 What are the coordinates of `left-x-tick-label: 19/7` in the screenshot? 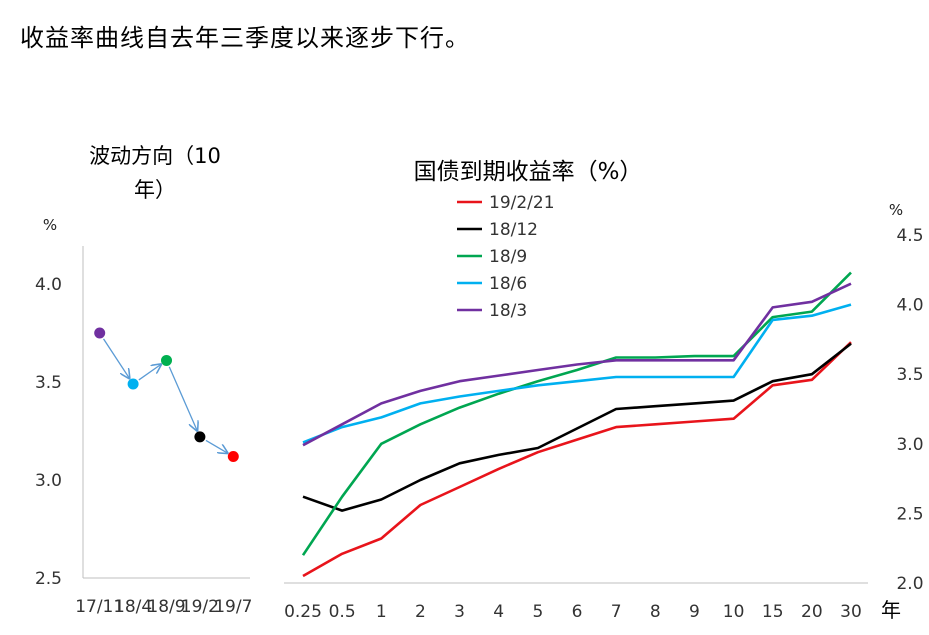 It's located at (233, 607).